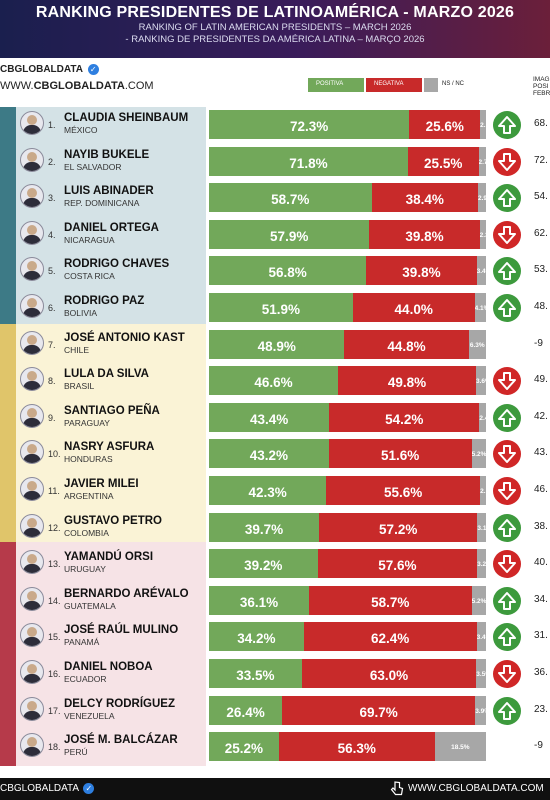 This screenshot has height=800, width=550. What do you see at coordinates (259, 600) in the screenshot?
I see `bar-positive: 36.1%` at bounding box center [259, 600].